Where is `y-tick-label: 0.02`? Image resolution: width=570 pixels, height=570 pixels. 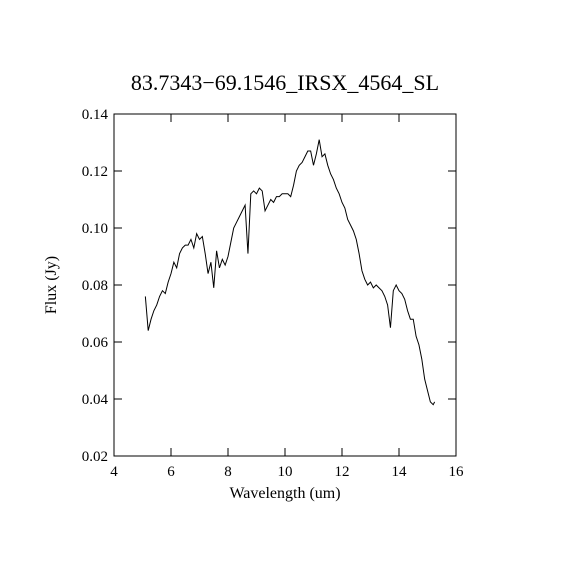 y-tick-label: 0.02 is located at coordinates (95, 457).